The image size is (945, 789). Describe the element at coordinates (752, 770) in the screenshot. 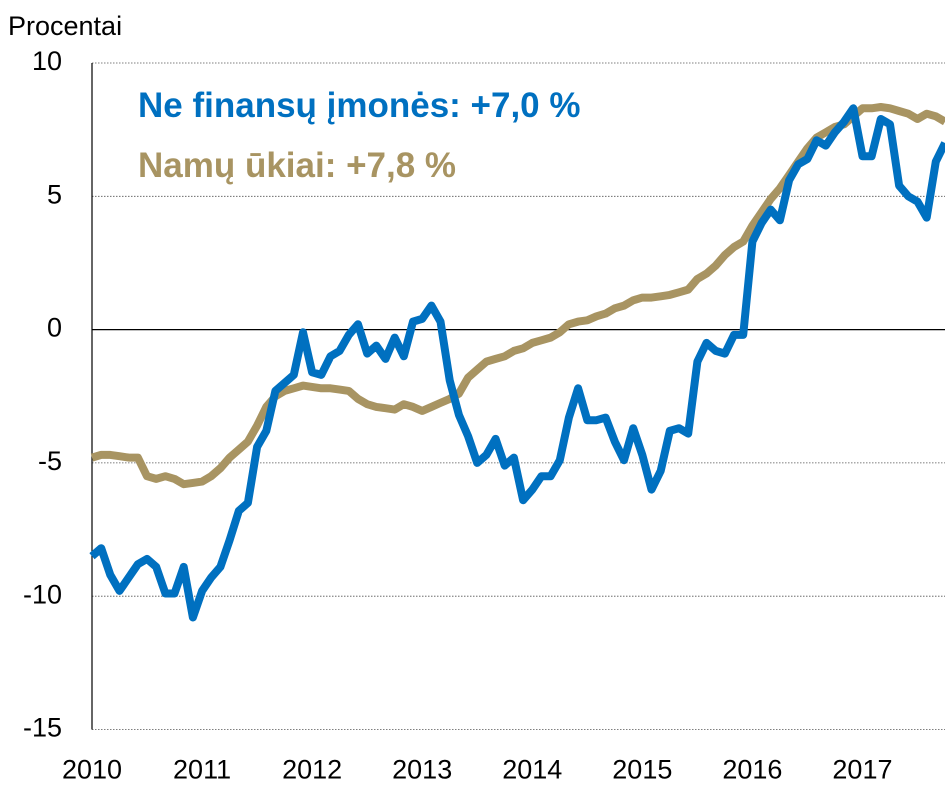

I see `x-tick-label: 2016` at that location.